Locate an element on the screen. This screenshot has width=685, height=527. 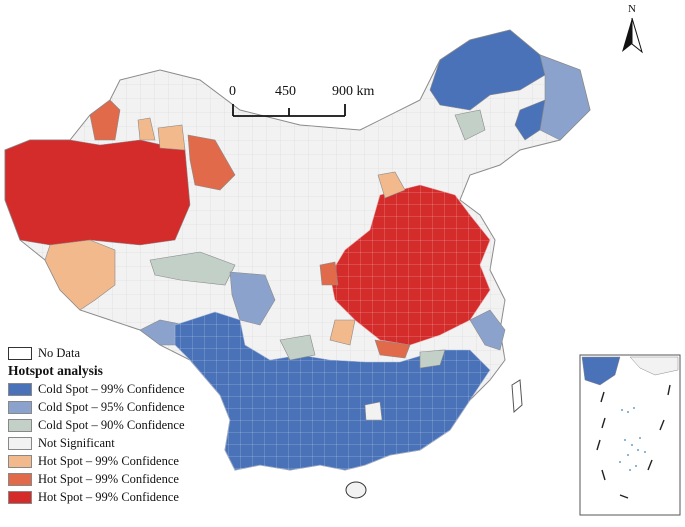
region-south-cold90-a is located at coordinates (297, 347).